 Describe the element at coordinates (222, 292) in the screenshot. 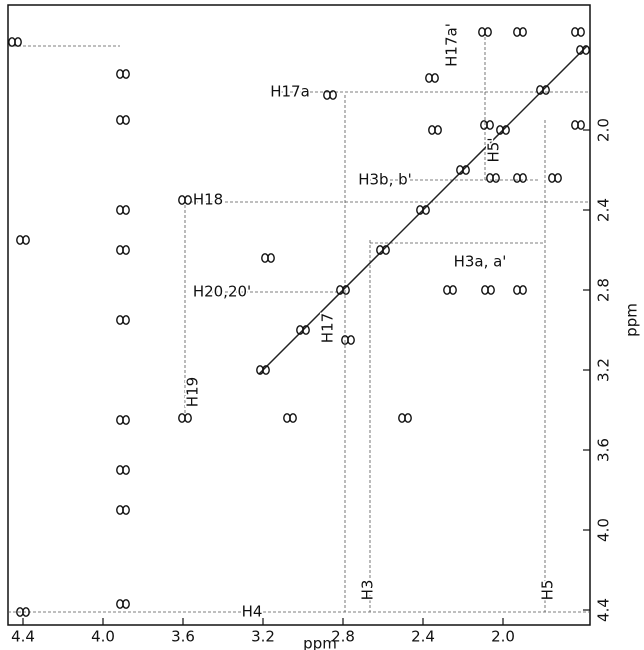

I see `peak-annotation: H20,20'` at that location.